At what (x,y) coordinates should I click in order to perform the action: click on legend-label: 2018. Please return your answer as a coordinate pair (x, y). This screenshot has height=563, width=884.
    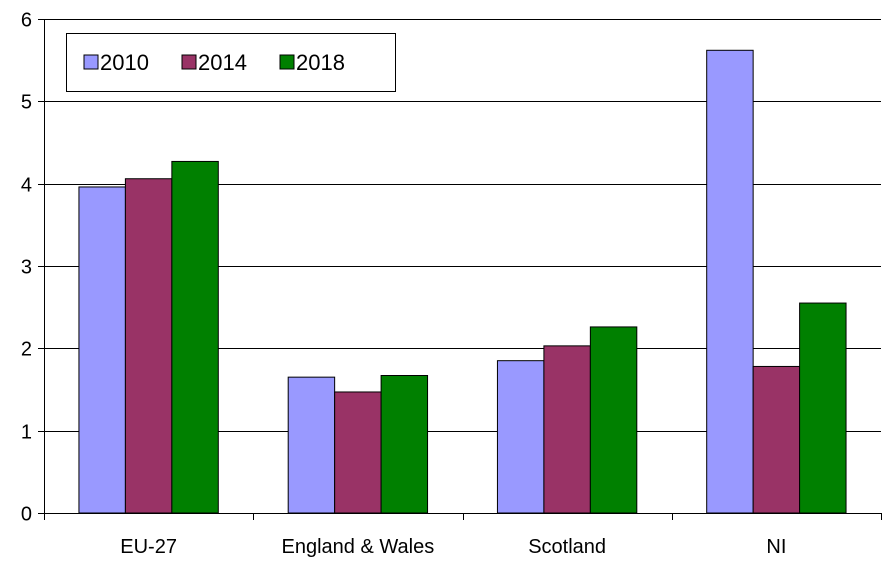
    Looking at the image, I should click on (320, 62).